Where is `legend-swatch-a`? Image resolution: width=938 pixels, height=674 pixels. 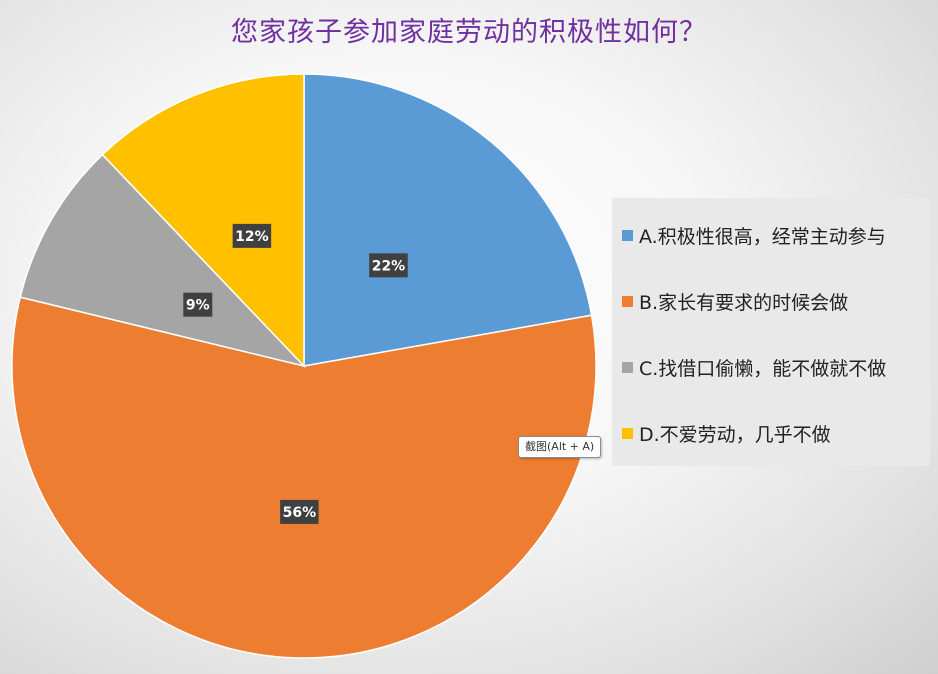
legend-swatch-a is located at coordinates (627, 235).